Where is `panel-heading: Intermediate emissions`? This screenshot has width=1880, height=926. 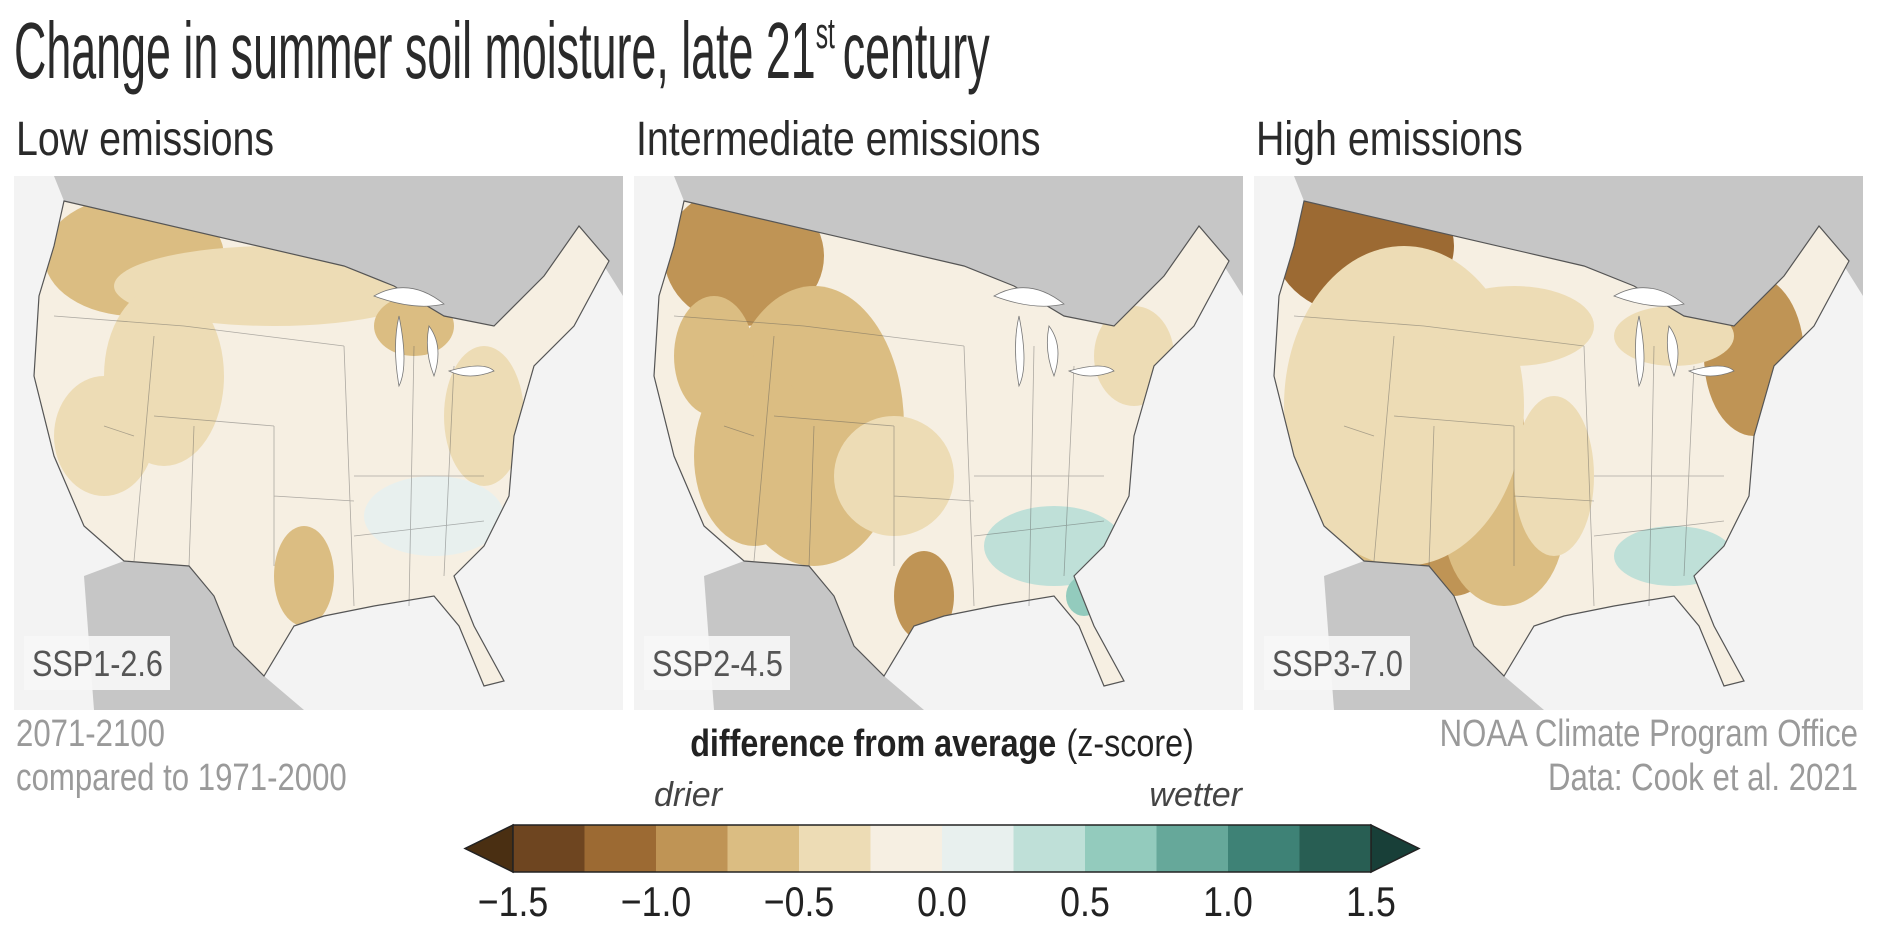
panel-heading: Intermediate emissions is located at coordinates (838, 139).